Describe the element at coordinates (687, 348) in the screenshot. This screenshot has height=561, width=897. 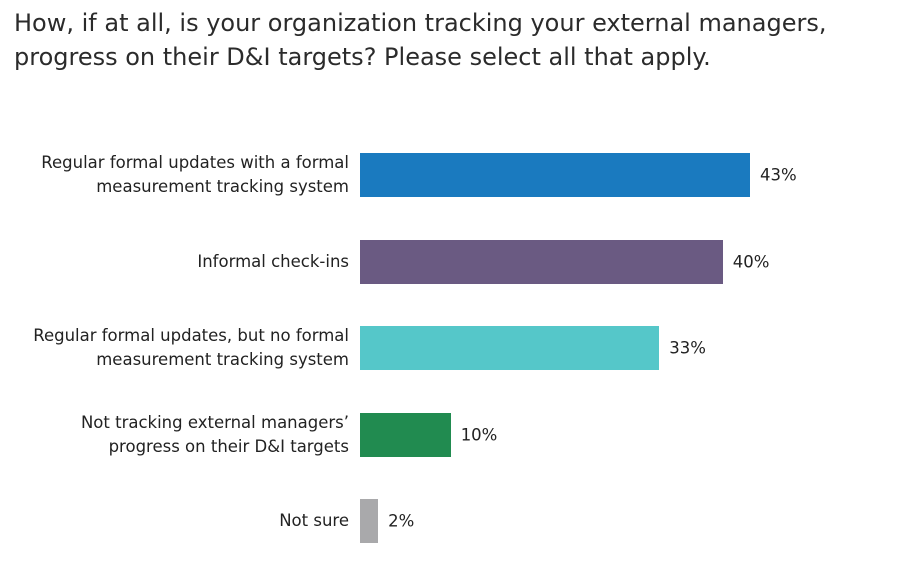
I see `value-label: 33%` at that location.